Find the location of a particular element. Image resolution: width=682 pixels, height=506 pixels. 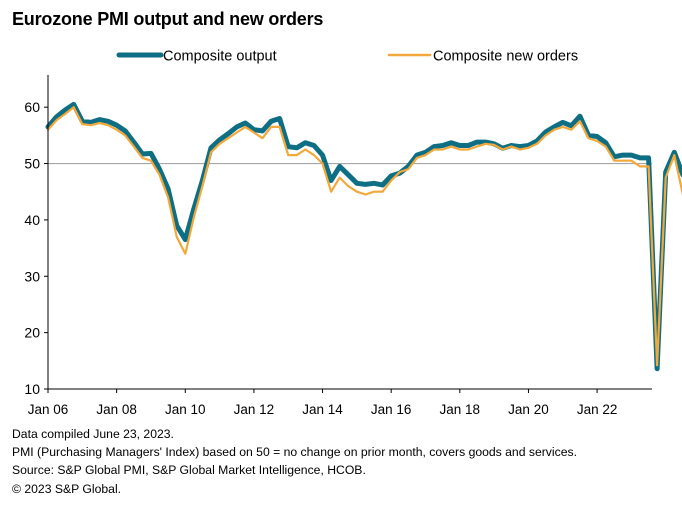

y-tick-label: 50 is located at coordinates (32, 164).